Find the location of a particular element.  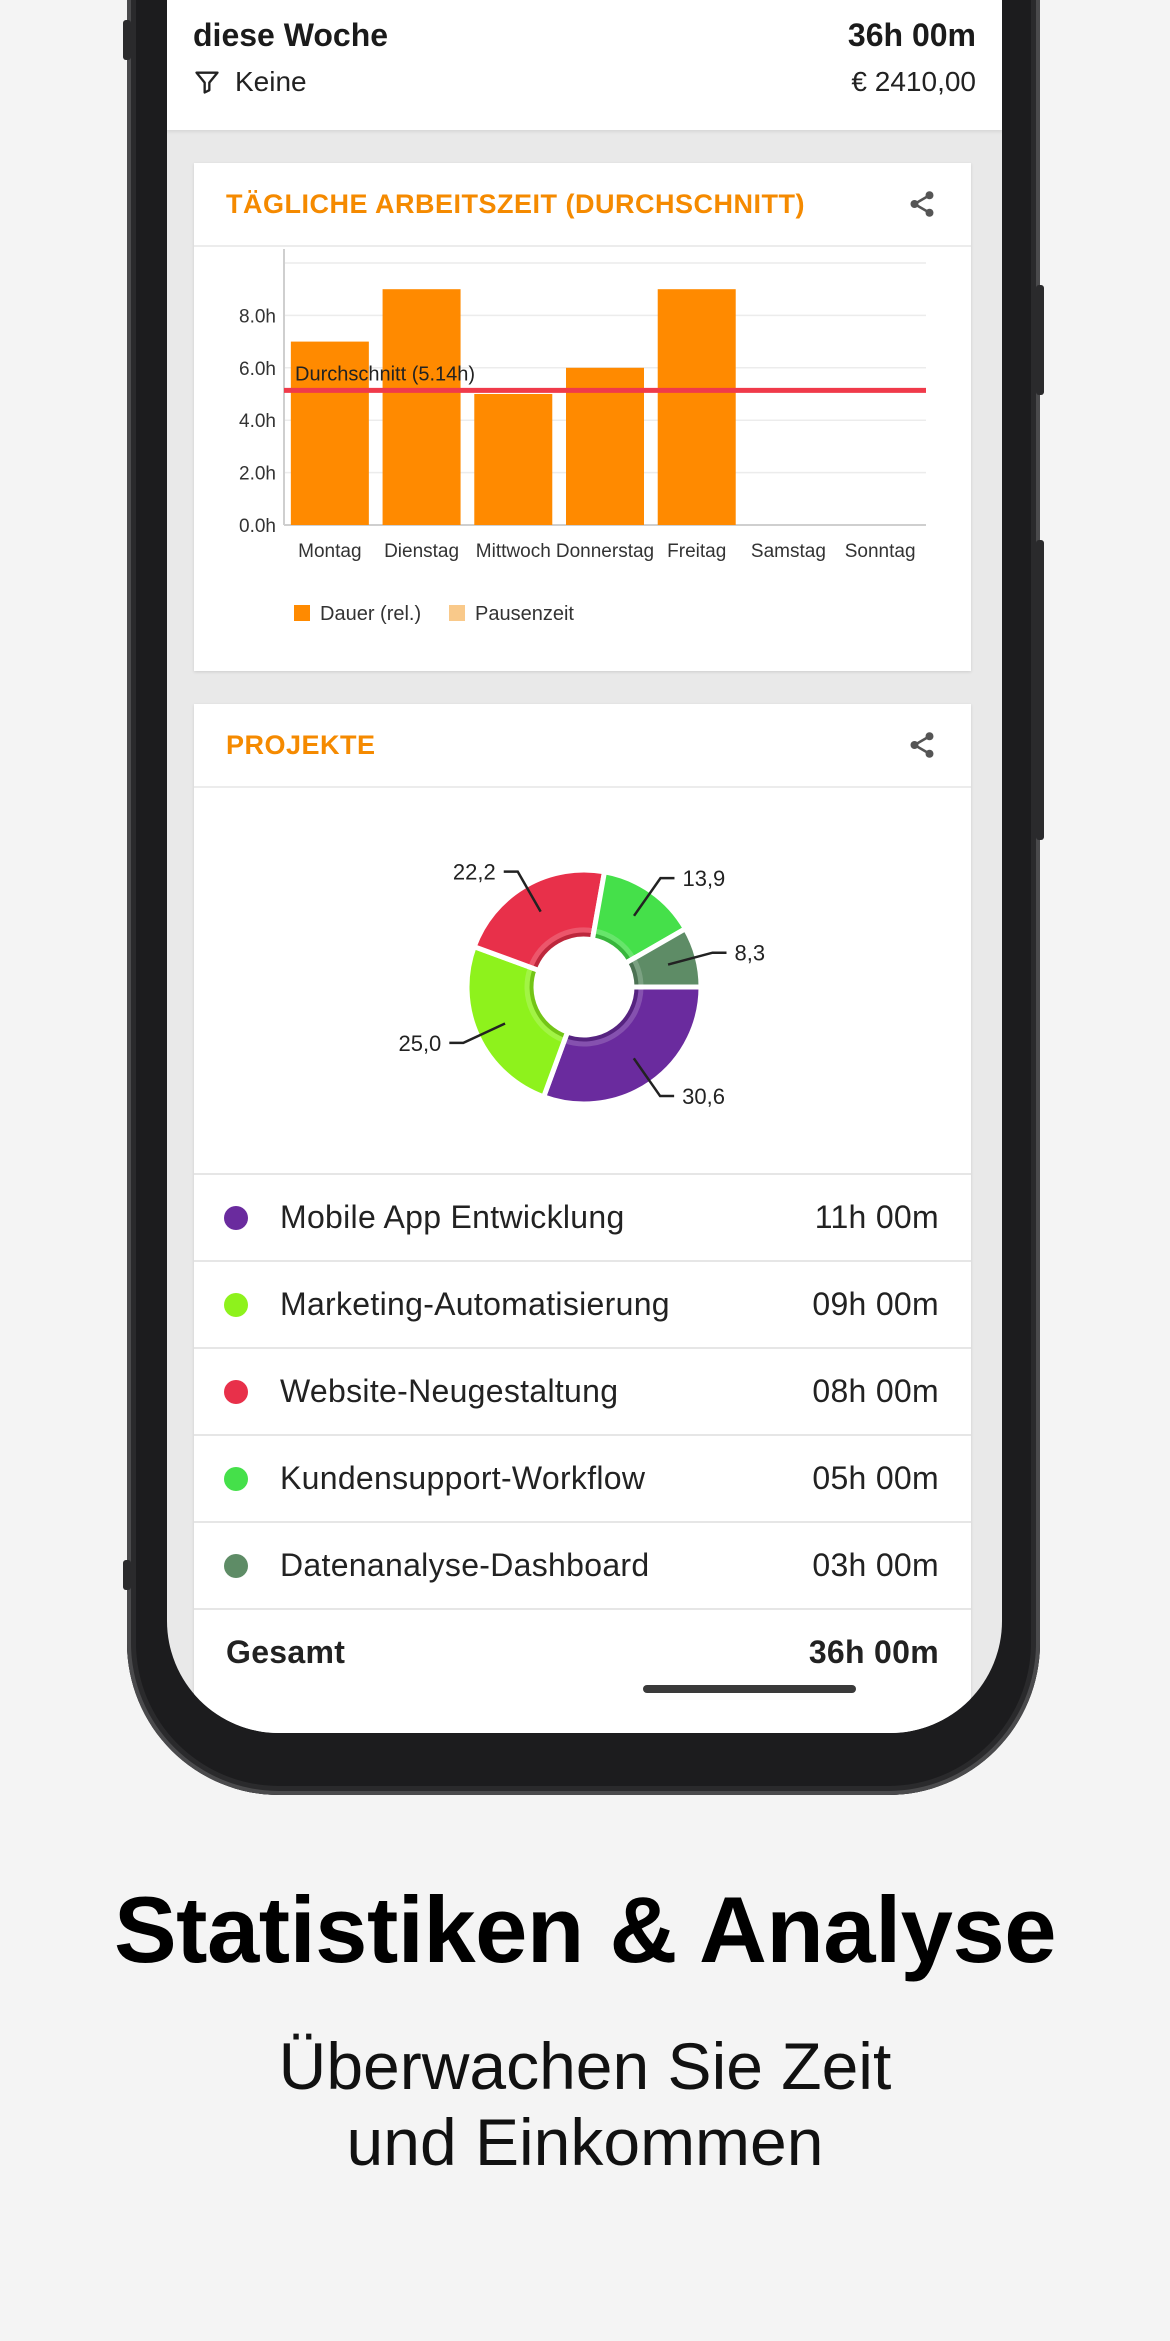

y-tick-label: 4.0h is located at coordinates (257, 421).